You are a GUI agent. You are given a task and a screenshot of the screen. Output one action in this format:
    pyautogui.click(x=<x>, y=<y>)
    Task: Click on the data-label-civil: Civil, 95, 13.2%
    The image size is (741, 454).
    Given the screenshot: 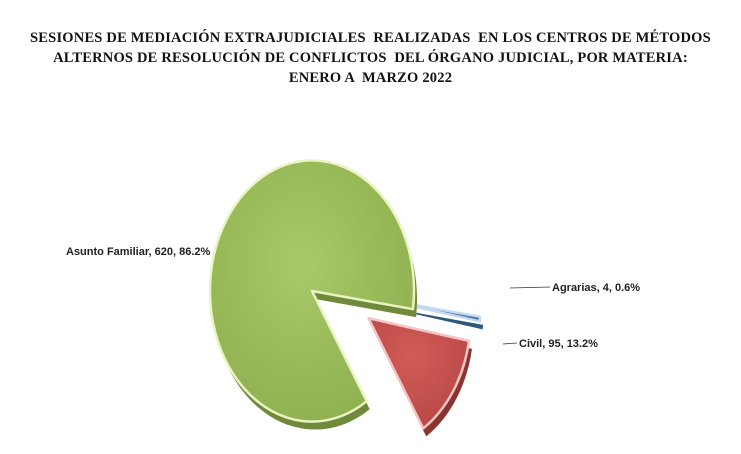 What is the action you would take?
    pyautogui.click(x=558, y=344)
    